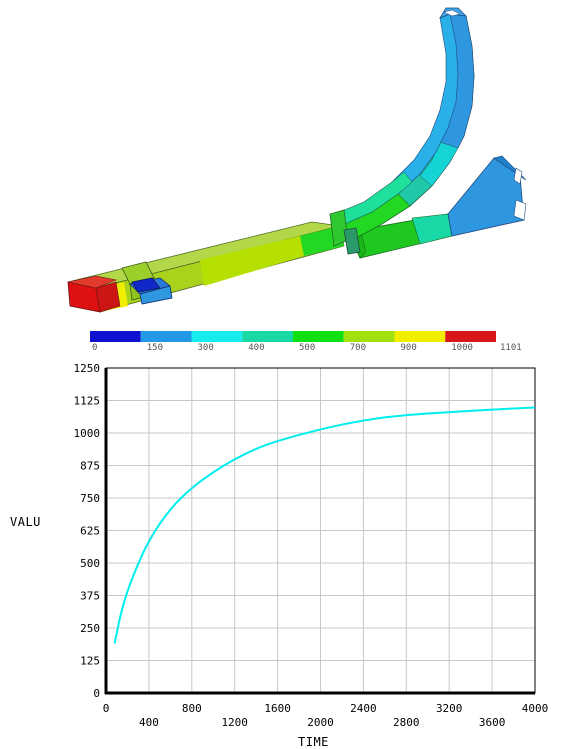 The image size is (563, 749). Describe the element at coordinates (256, 348) in the screenshot. I see `legend-label: 400` at that location.